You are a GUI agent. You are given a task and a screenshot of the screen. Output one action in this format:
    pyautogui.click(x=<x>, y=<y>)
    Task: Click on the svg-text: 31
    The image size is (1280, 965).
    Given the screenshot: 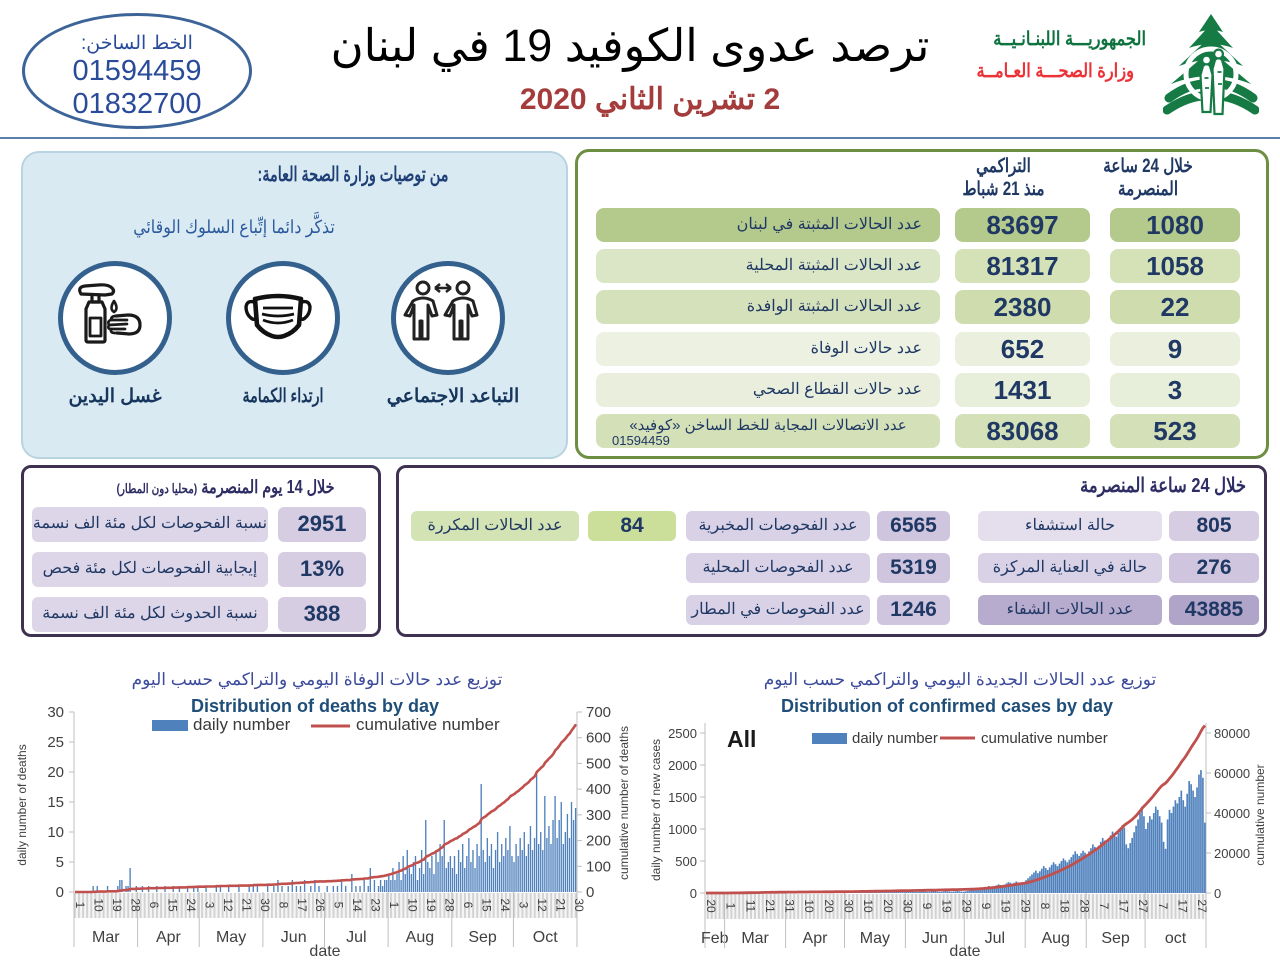 What is the action you would take?
    pyautogui.click(x=790, y=906)
    